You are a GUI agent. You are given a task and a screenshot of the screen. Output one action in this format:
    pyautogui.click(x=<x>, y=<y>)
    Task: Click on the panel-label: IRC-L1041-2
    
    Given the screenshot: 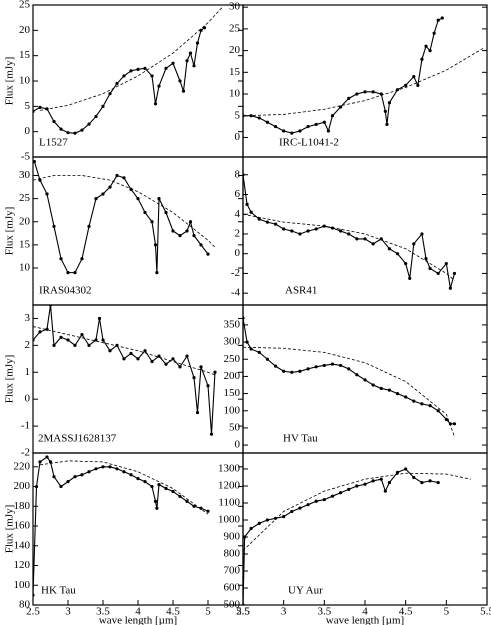 What is the action you would take?
    pyautogui.click(x=309, y=143)
    